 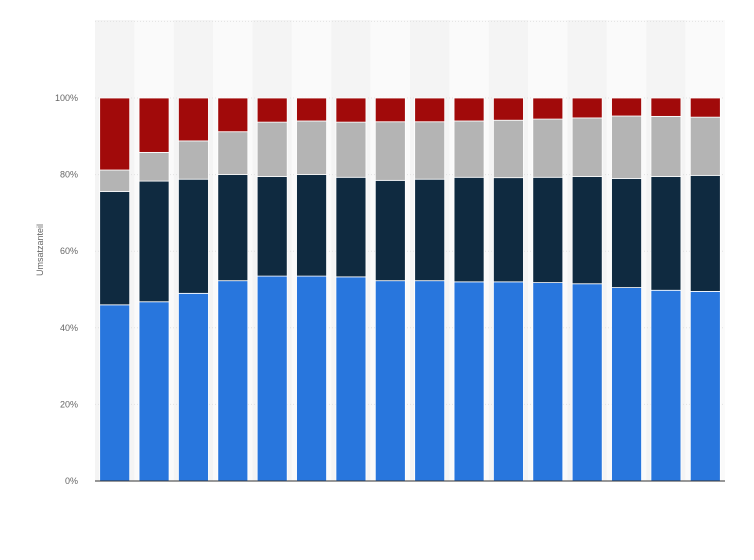 What do you see at coordinates (69, 251) in the screenshot?
I see `y-tick-label: 60%` at bounding box center [69, 251].